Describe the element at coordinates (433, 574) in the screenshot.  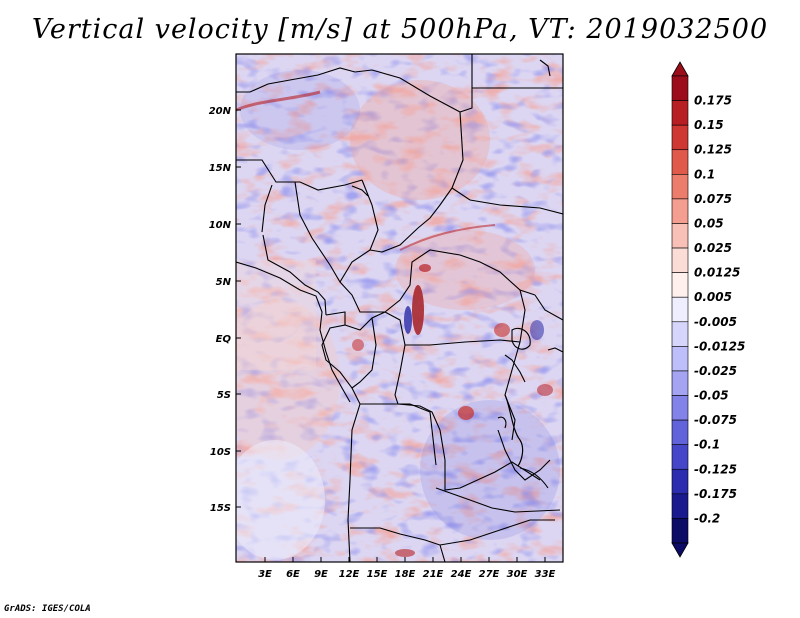
I see `lon-label: 21E` at that location.